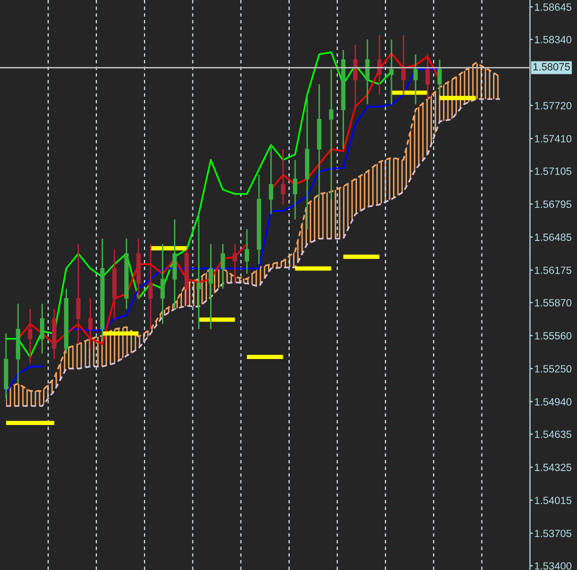  I want to click on y-tick-label: 1.57410, so click(553, 138).